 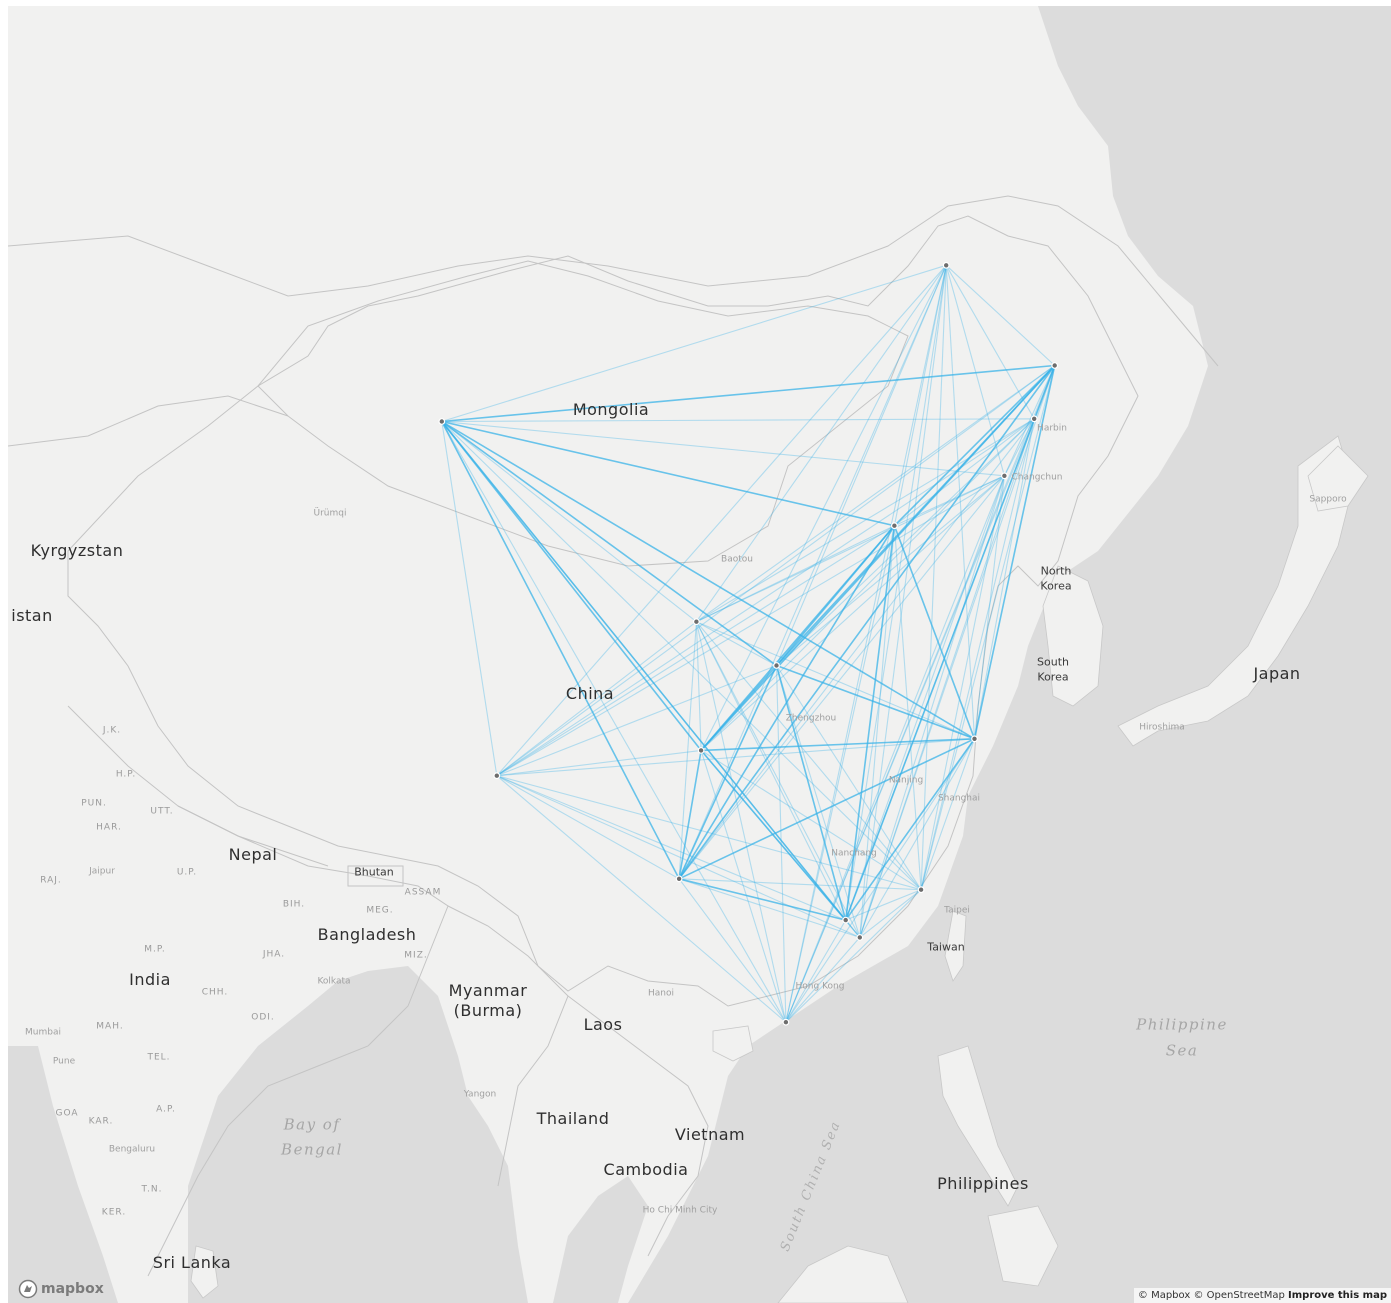 I want to click on mindanao-landmass, so click(x=1023, y=1246).